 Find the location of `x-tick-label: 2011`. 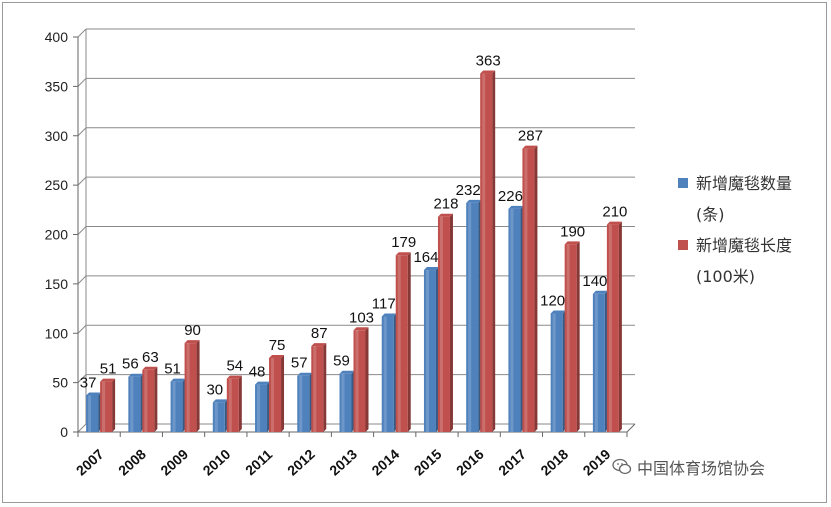

x-tick-label: 2011 is located at coordinates (258, 462).